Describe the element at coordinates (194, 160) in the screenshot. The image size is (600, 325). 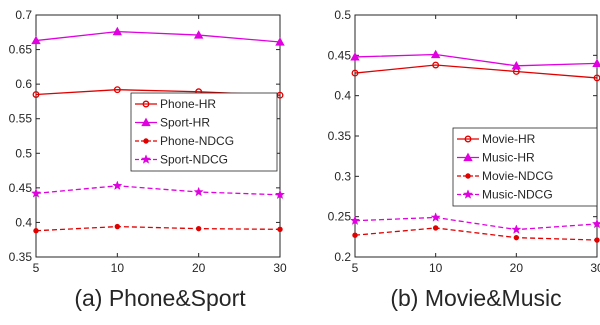
I see `legend-label-sport-ndcg: Sport-NDCG` at that location.